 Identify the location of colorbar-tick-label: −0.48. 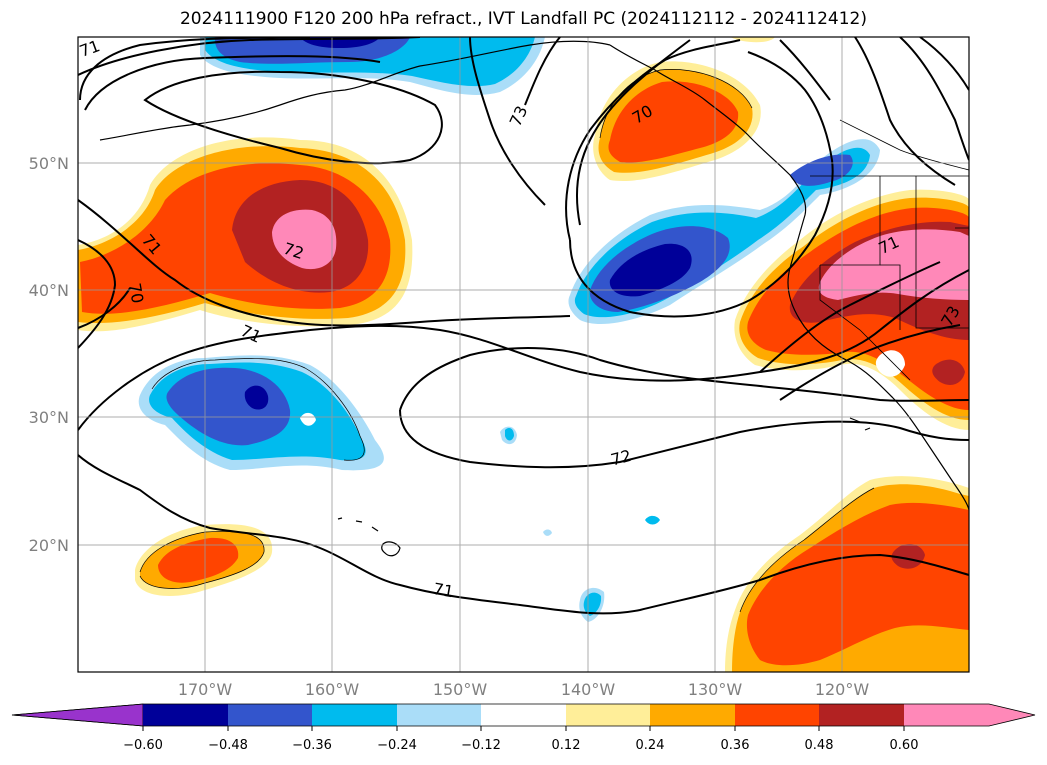
(228, 745).